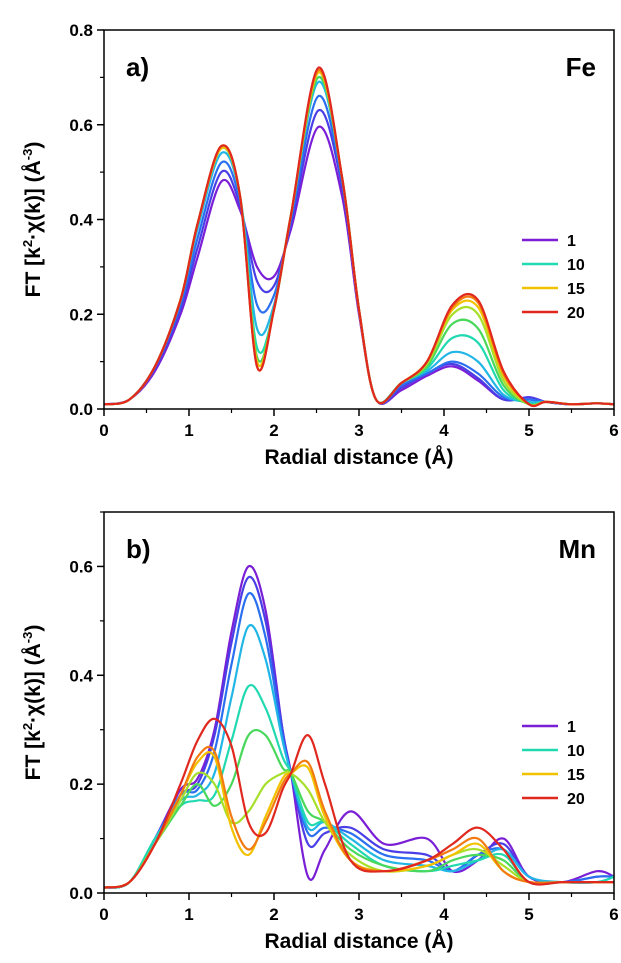  What do you see at coordinates (581, 67) in the screenshot?
I see `element-label: Fe` at bounding box center [581, 67].